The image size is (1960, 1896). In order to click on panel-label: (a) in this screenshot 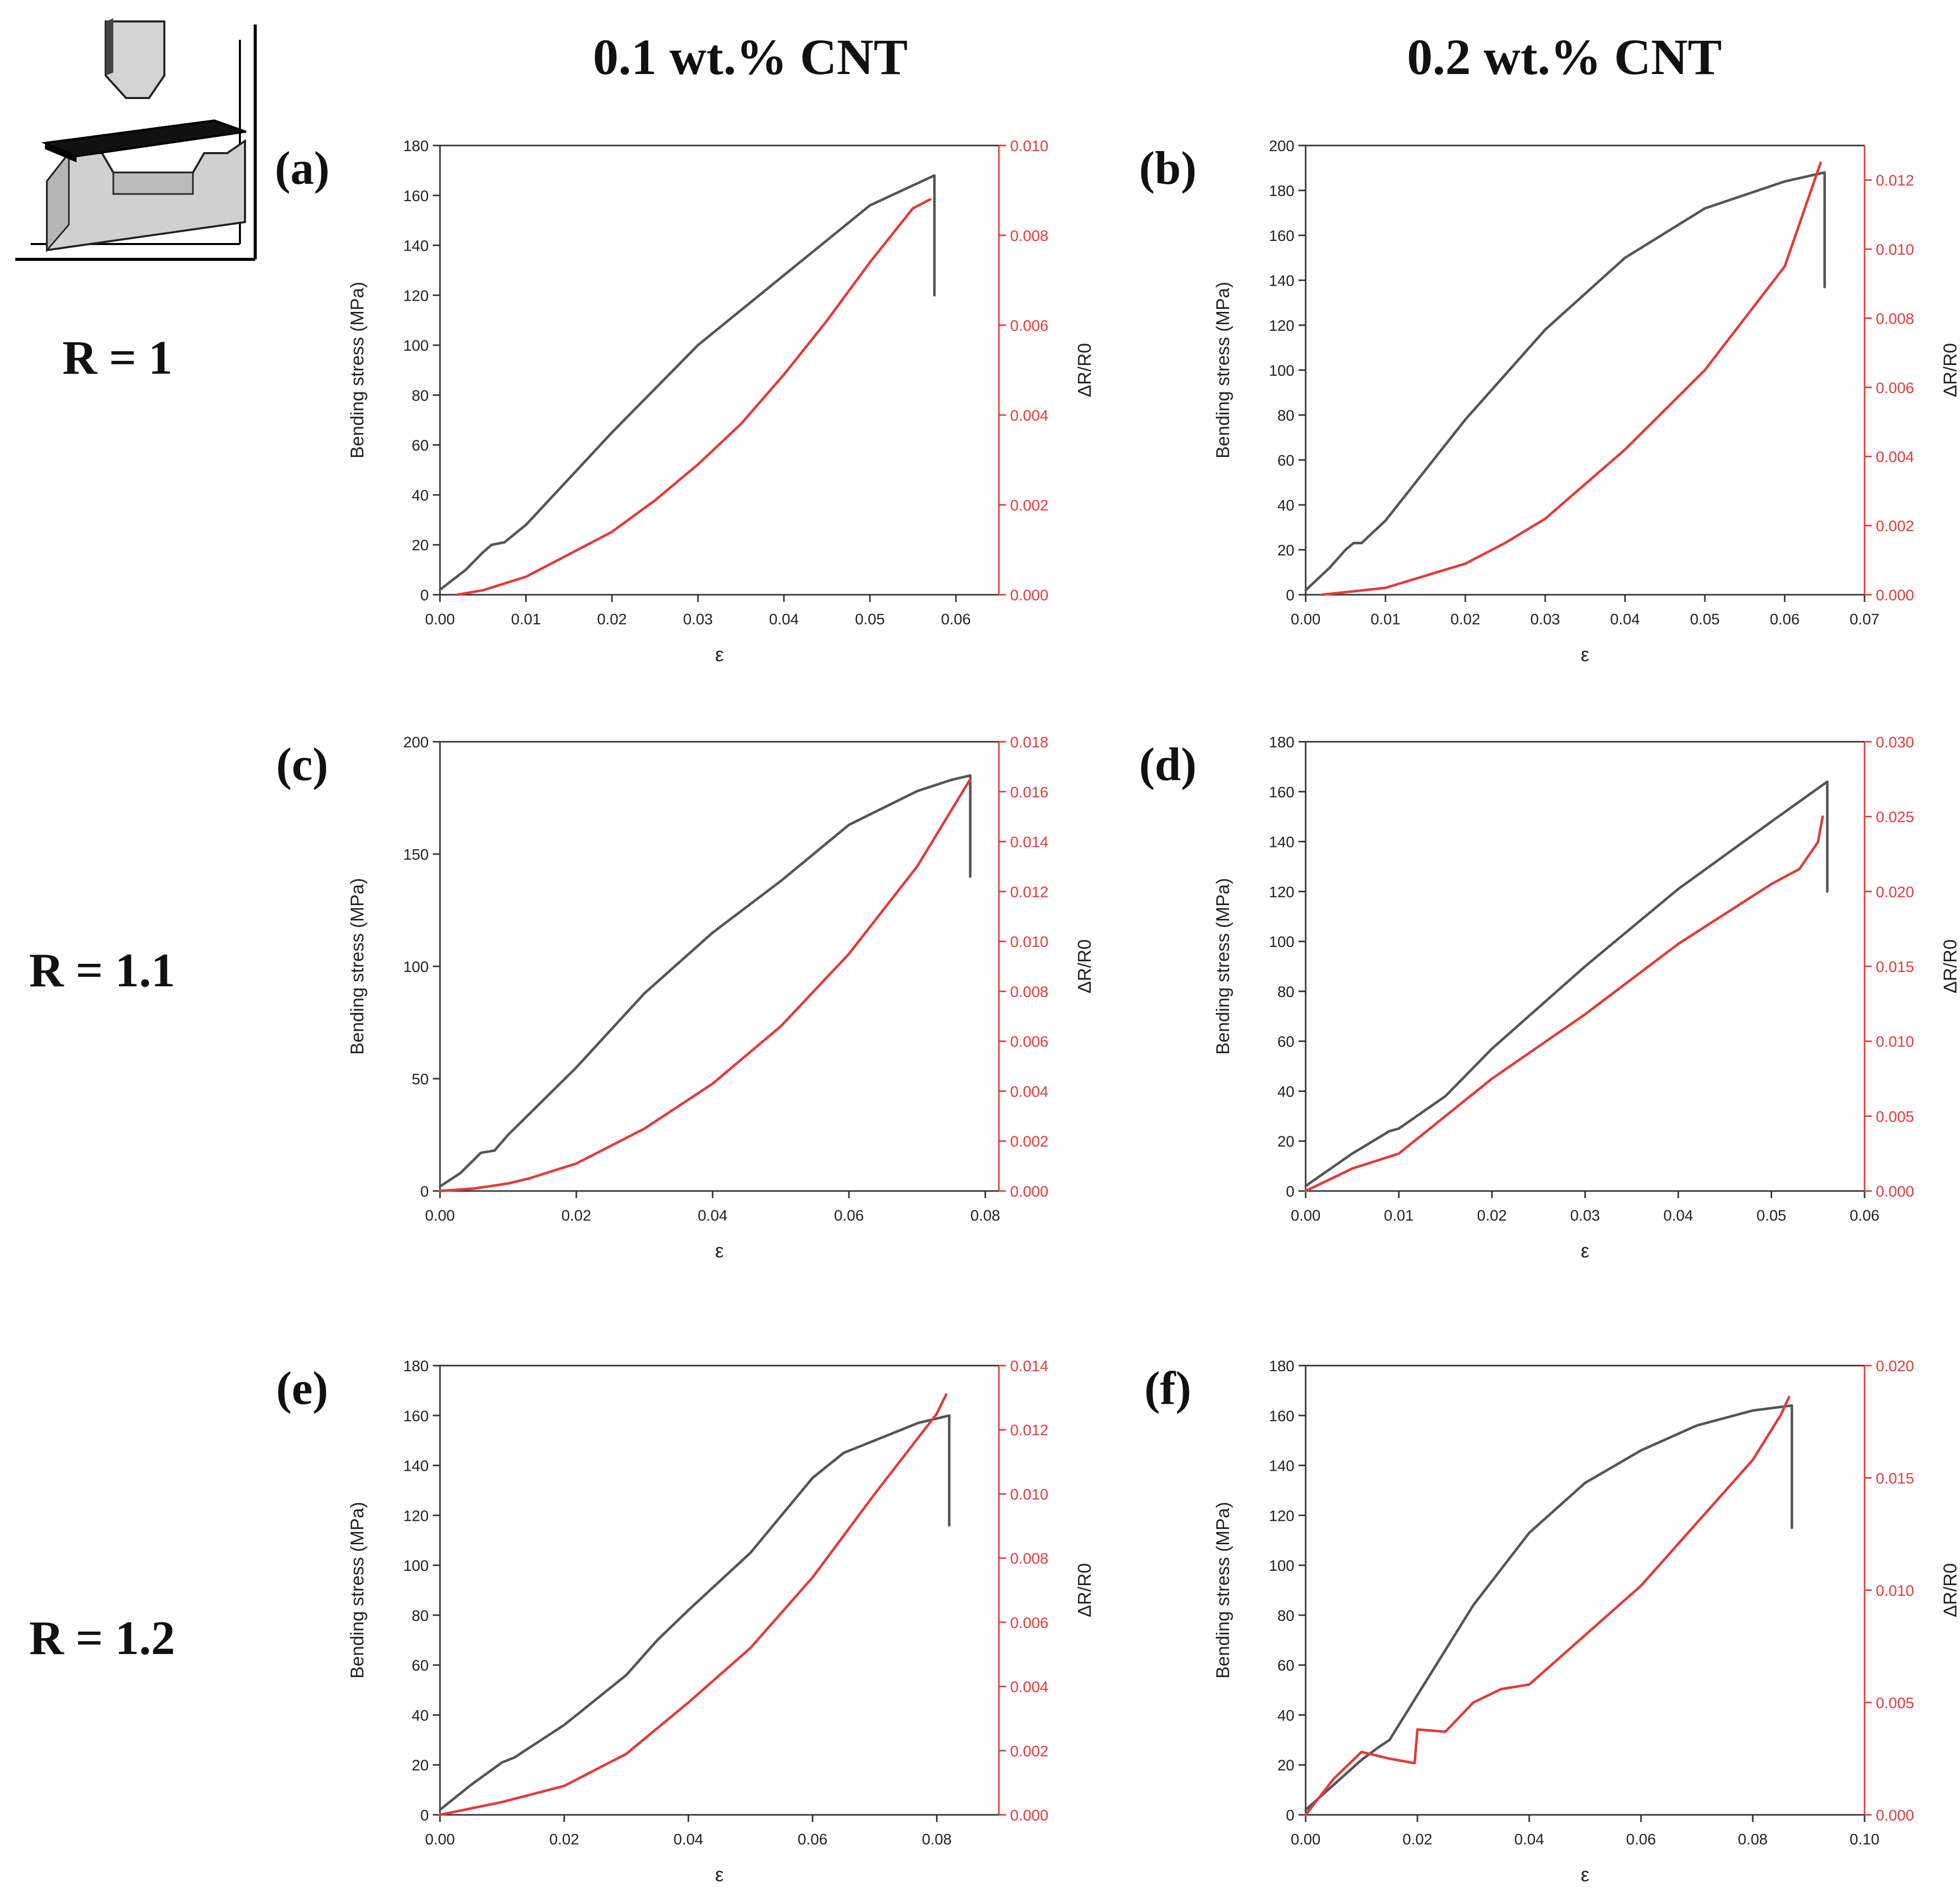, I will do `click(302, 168)`.